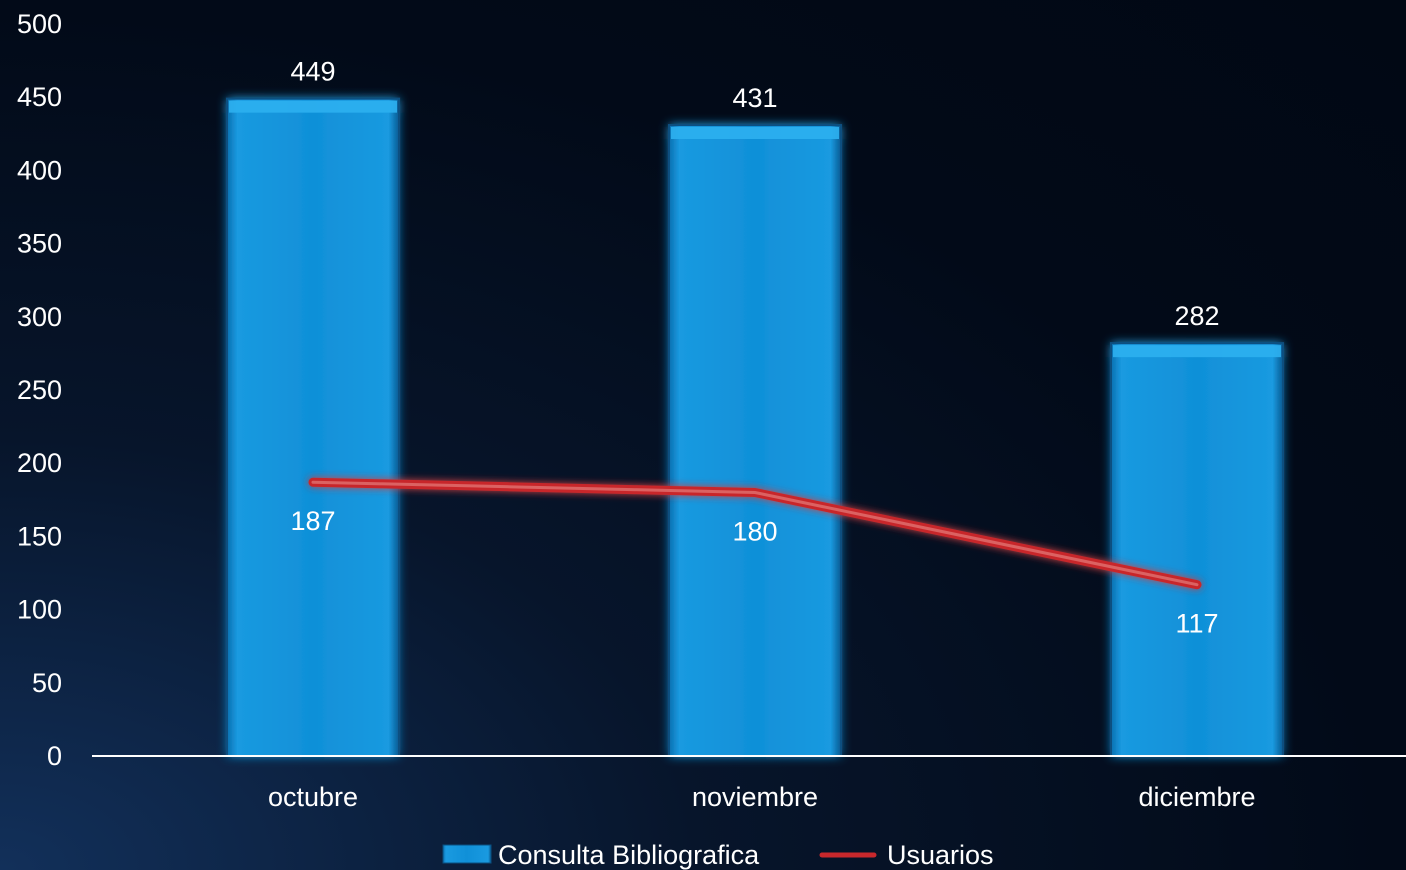  I want to click on y-axis-ticks: 0 50 100 150 200 250 300 350 400 450 500, so click(39, 390).